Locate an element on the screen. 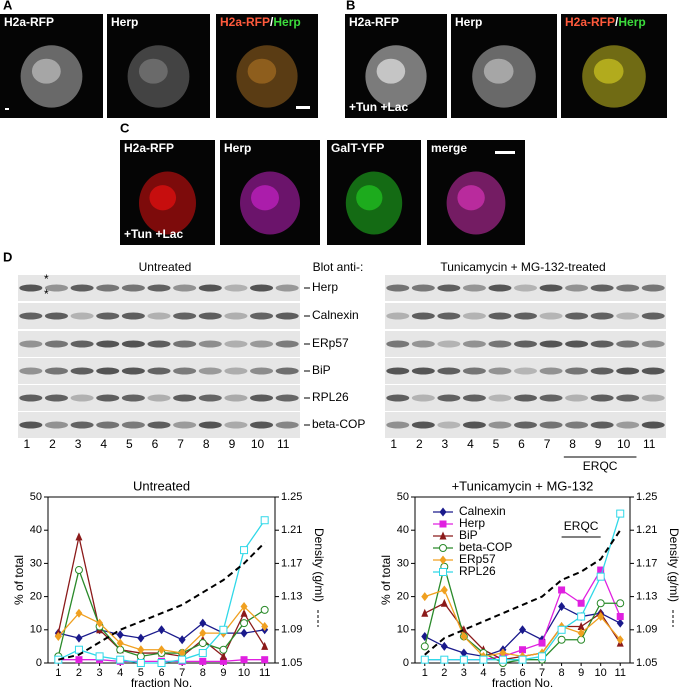  lane-label: 4 is located at coordinates (470, 444).